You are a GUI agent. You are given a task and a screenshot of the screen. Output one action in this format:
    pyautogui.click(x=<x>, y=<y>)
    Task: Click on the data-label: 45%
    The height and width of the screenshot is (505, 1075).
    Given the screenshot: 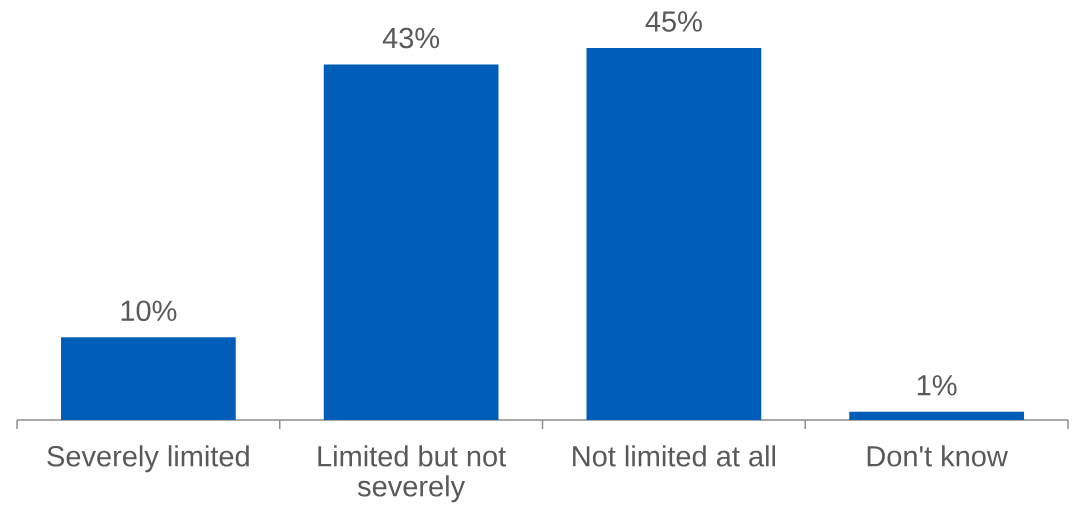 What is the action you would take?
    pyautogui.click(x=673, y=21)
    